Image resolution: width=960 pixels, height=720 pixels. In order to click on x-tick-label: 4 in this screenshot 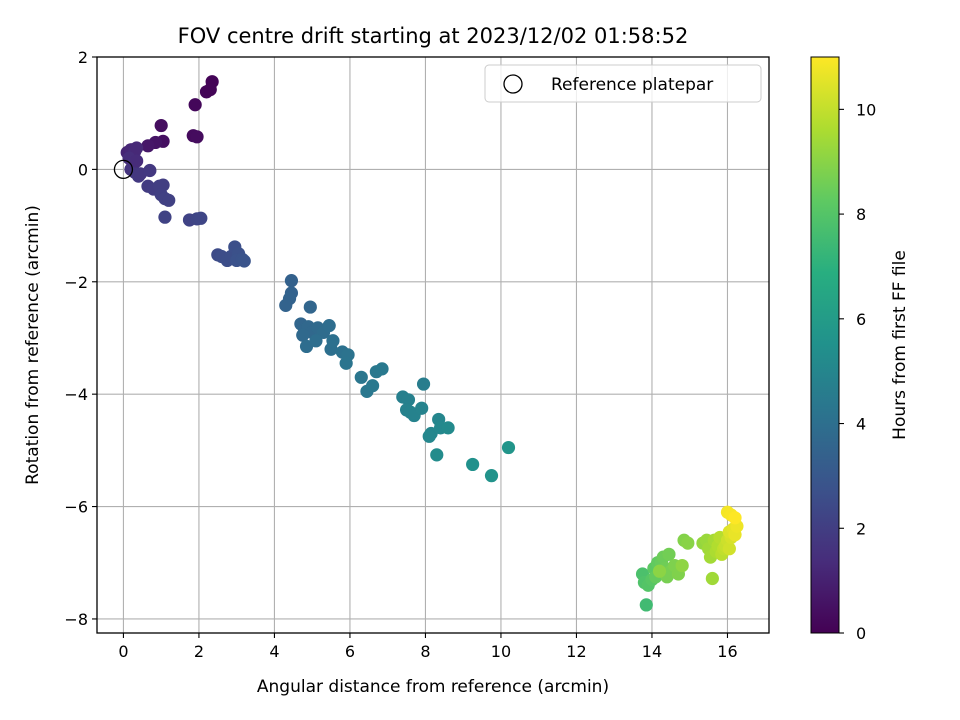, I will do `click(274, 651)`.